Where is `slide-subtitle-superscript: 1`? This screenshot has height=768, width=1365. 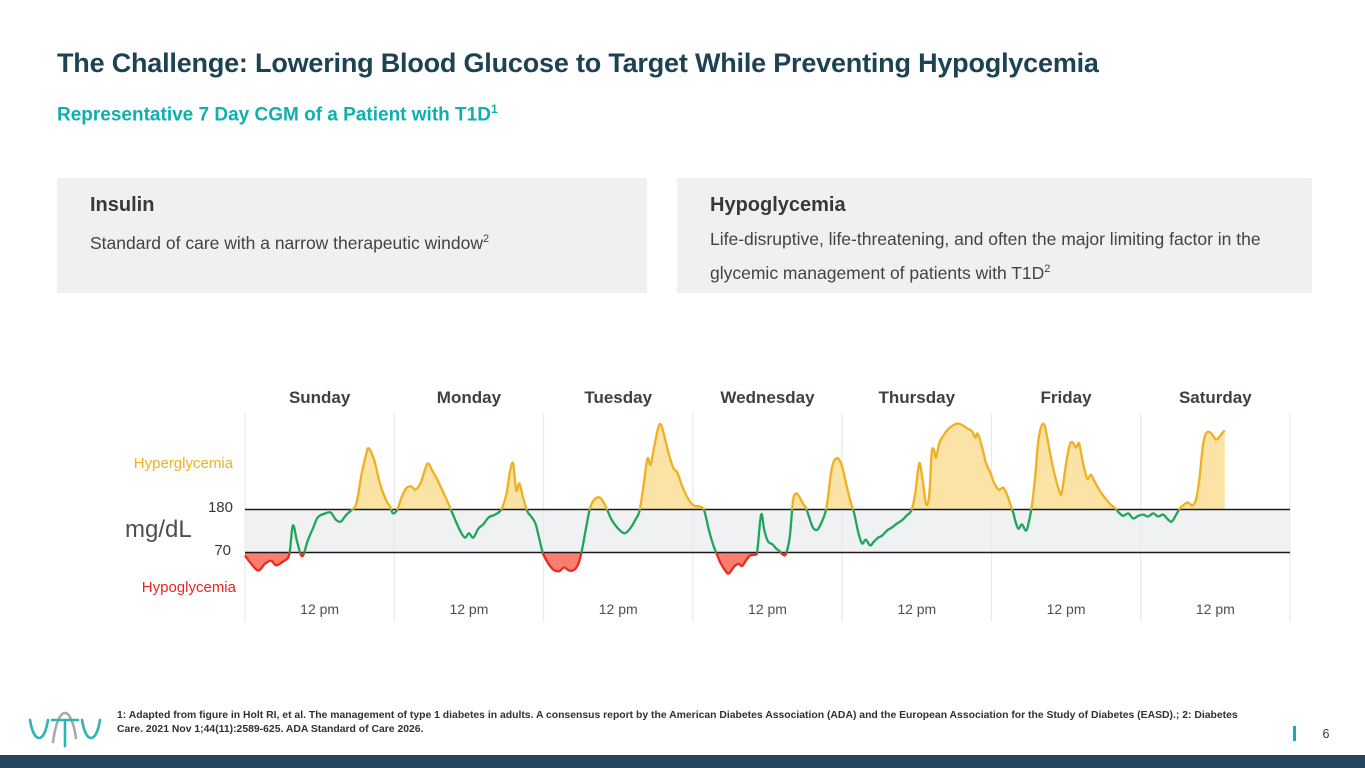 slide-subtitle-superscript: 1 is located at coordinates (494, 109).